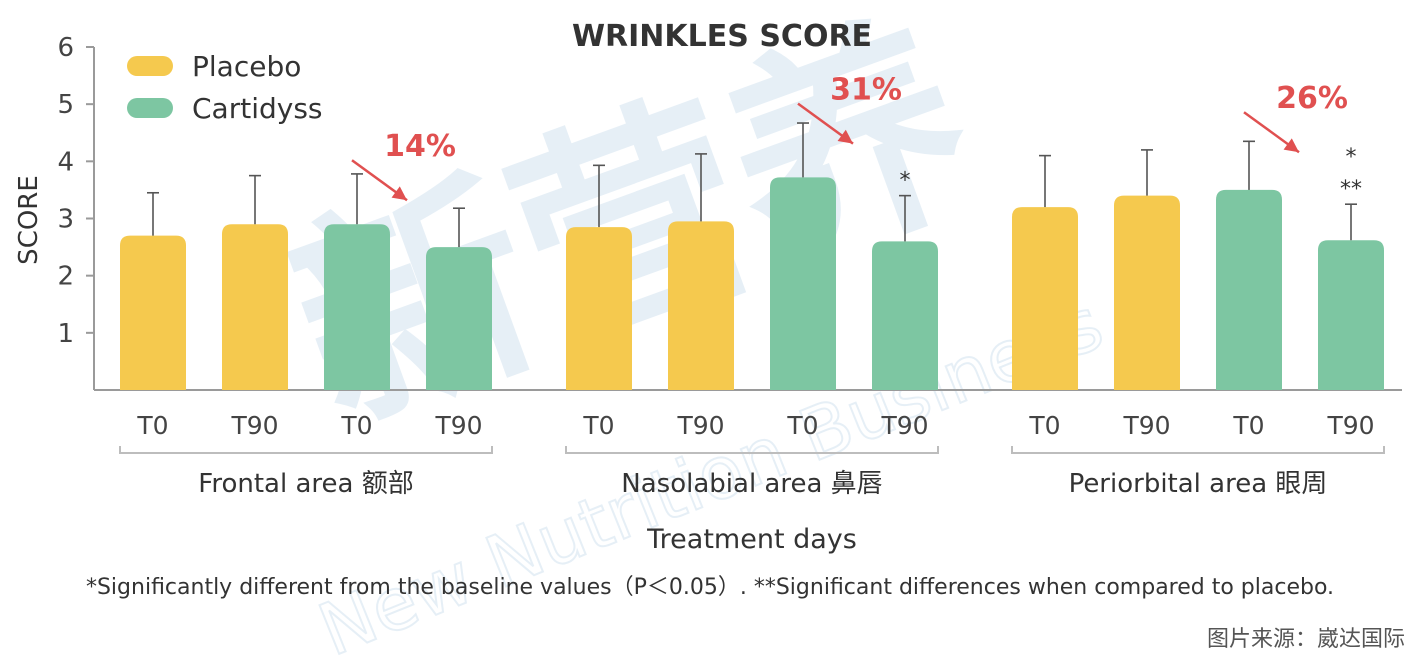 The image size is (1421, 665). Describe the element at coordinates (65, 277) in the screenshot. I see `y-tick-label: 2` at that location.